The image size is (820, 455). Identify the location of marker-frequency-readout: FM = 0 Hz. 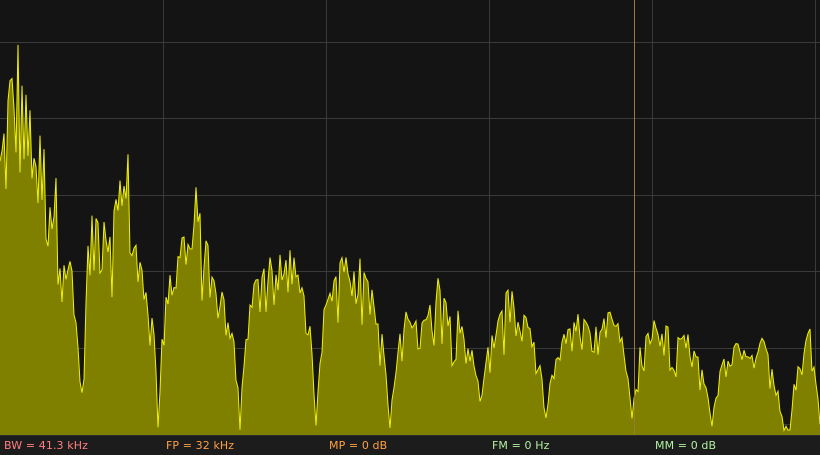
(521, 445).